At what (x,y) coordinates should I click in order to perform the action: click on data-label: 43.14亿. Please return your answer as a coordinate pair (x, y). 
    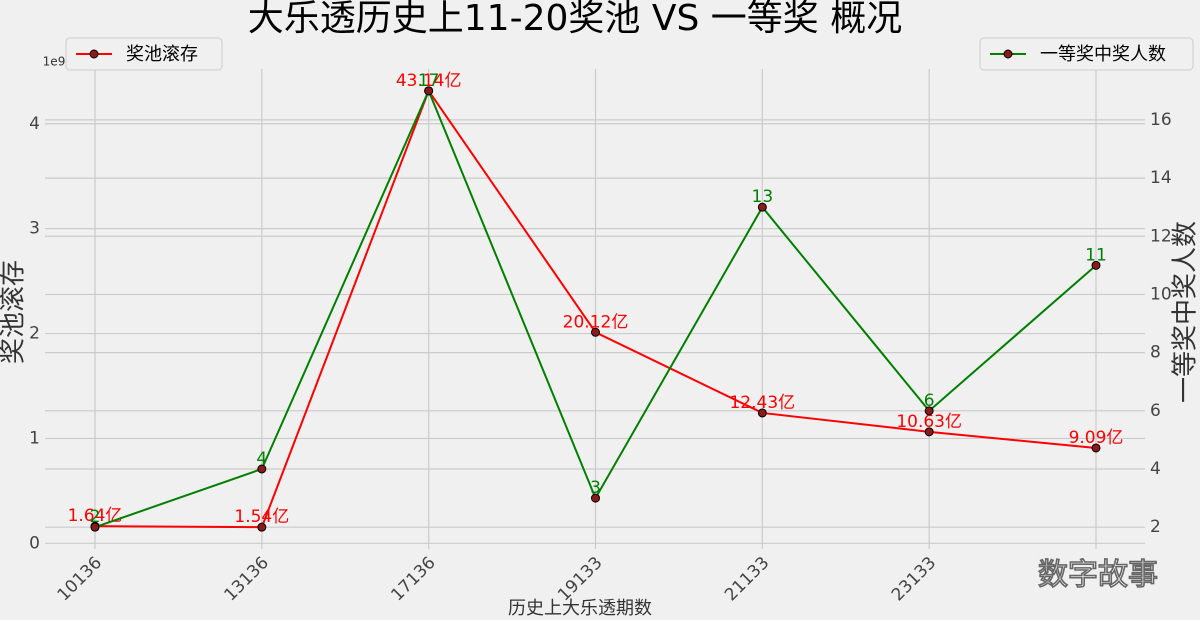
    Looking at the image, I should click on (429, 81).